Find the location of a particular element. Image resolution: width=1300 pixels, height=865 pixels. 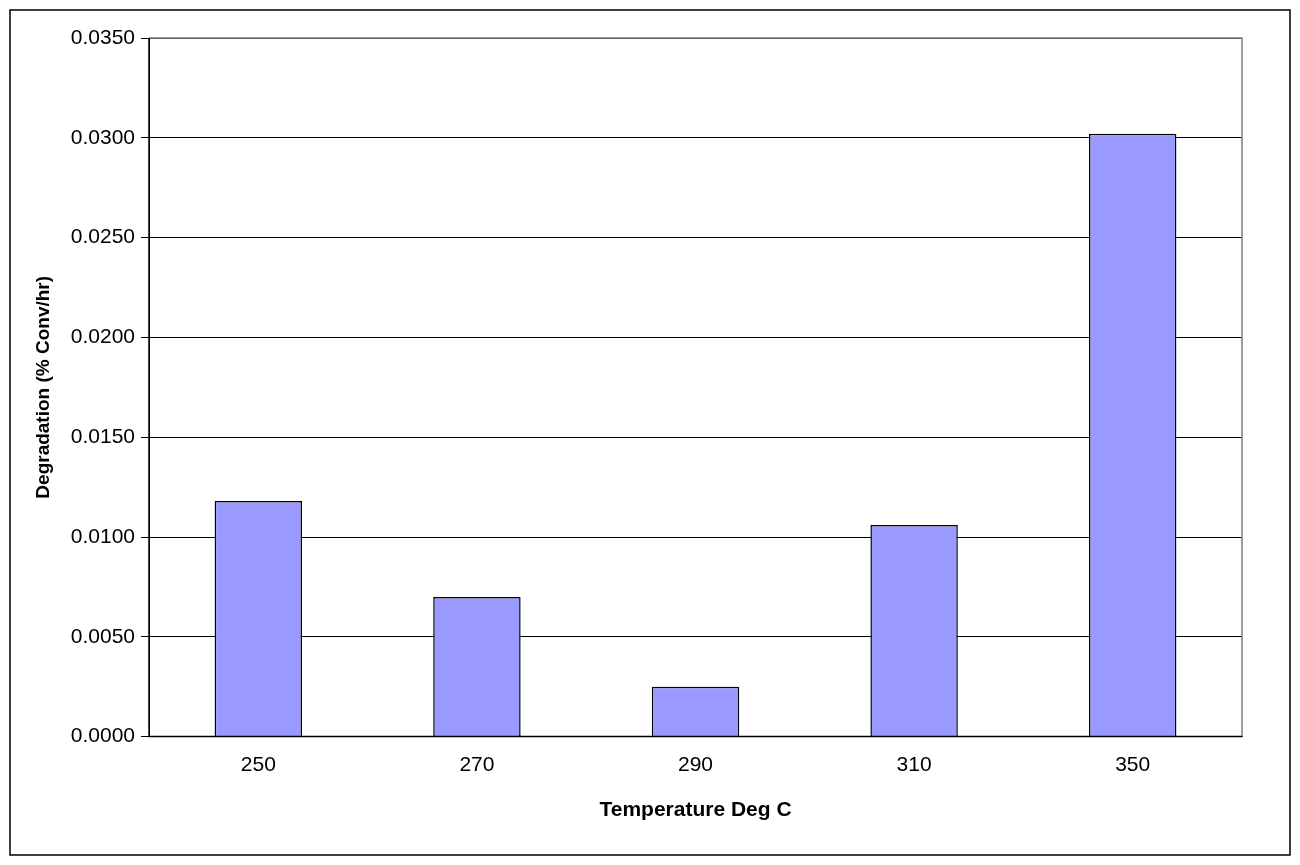

x-tick-label: 250 is located at coordinates (258, 763).